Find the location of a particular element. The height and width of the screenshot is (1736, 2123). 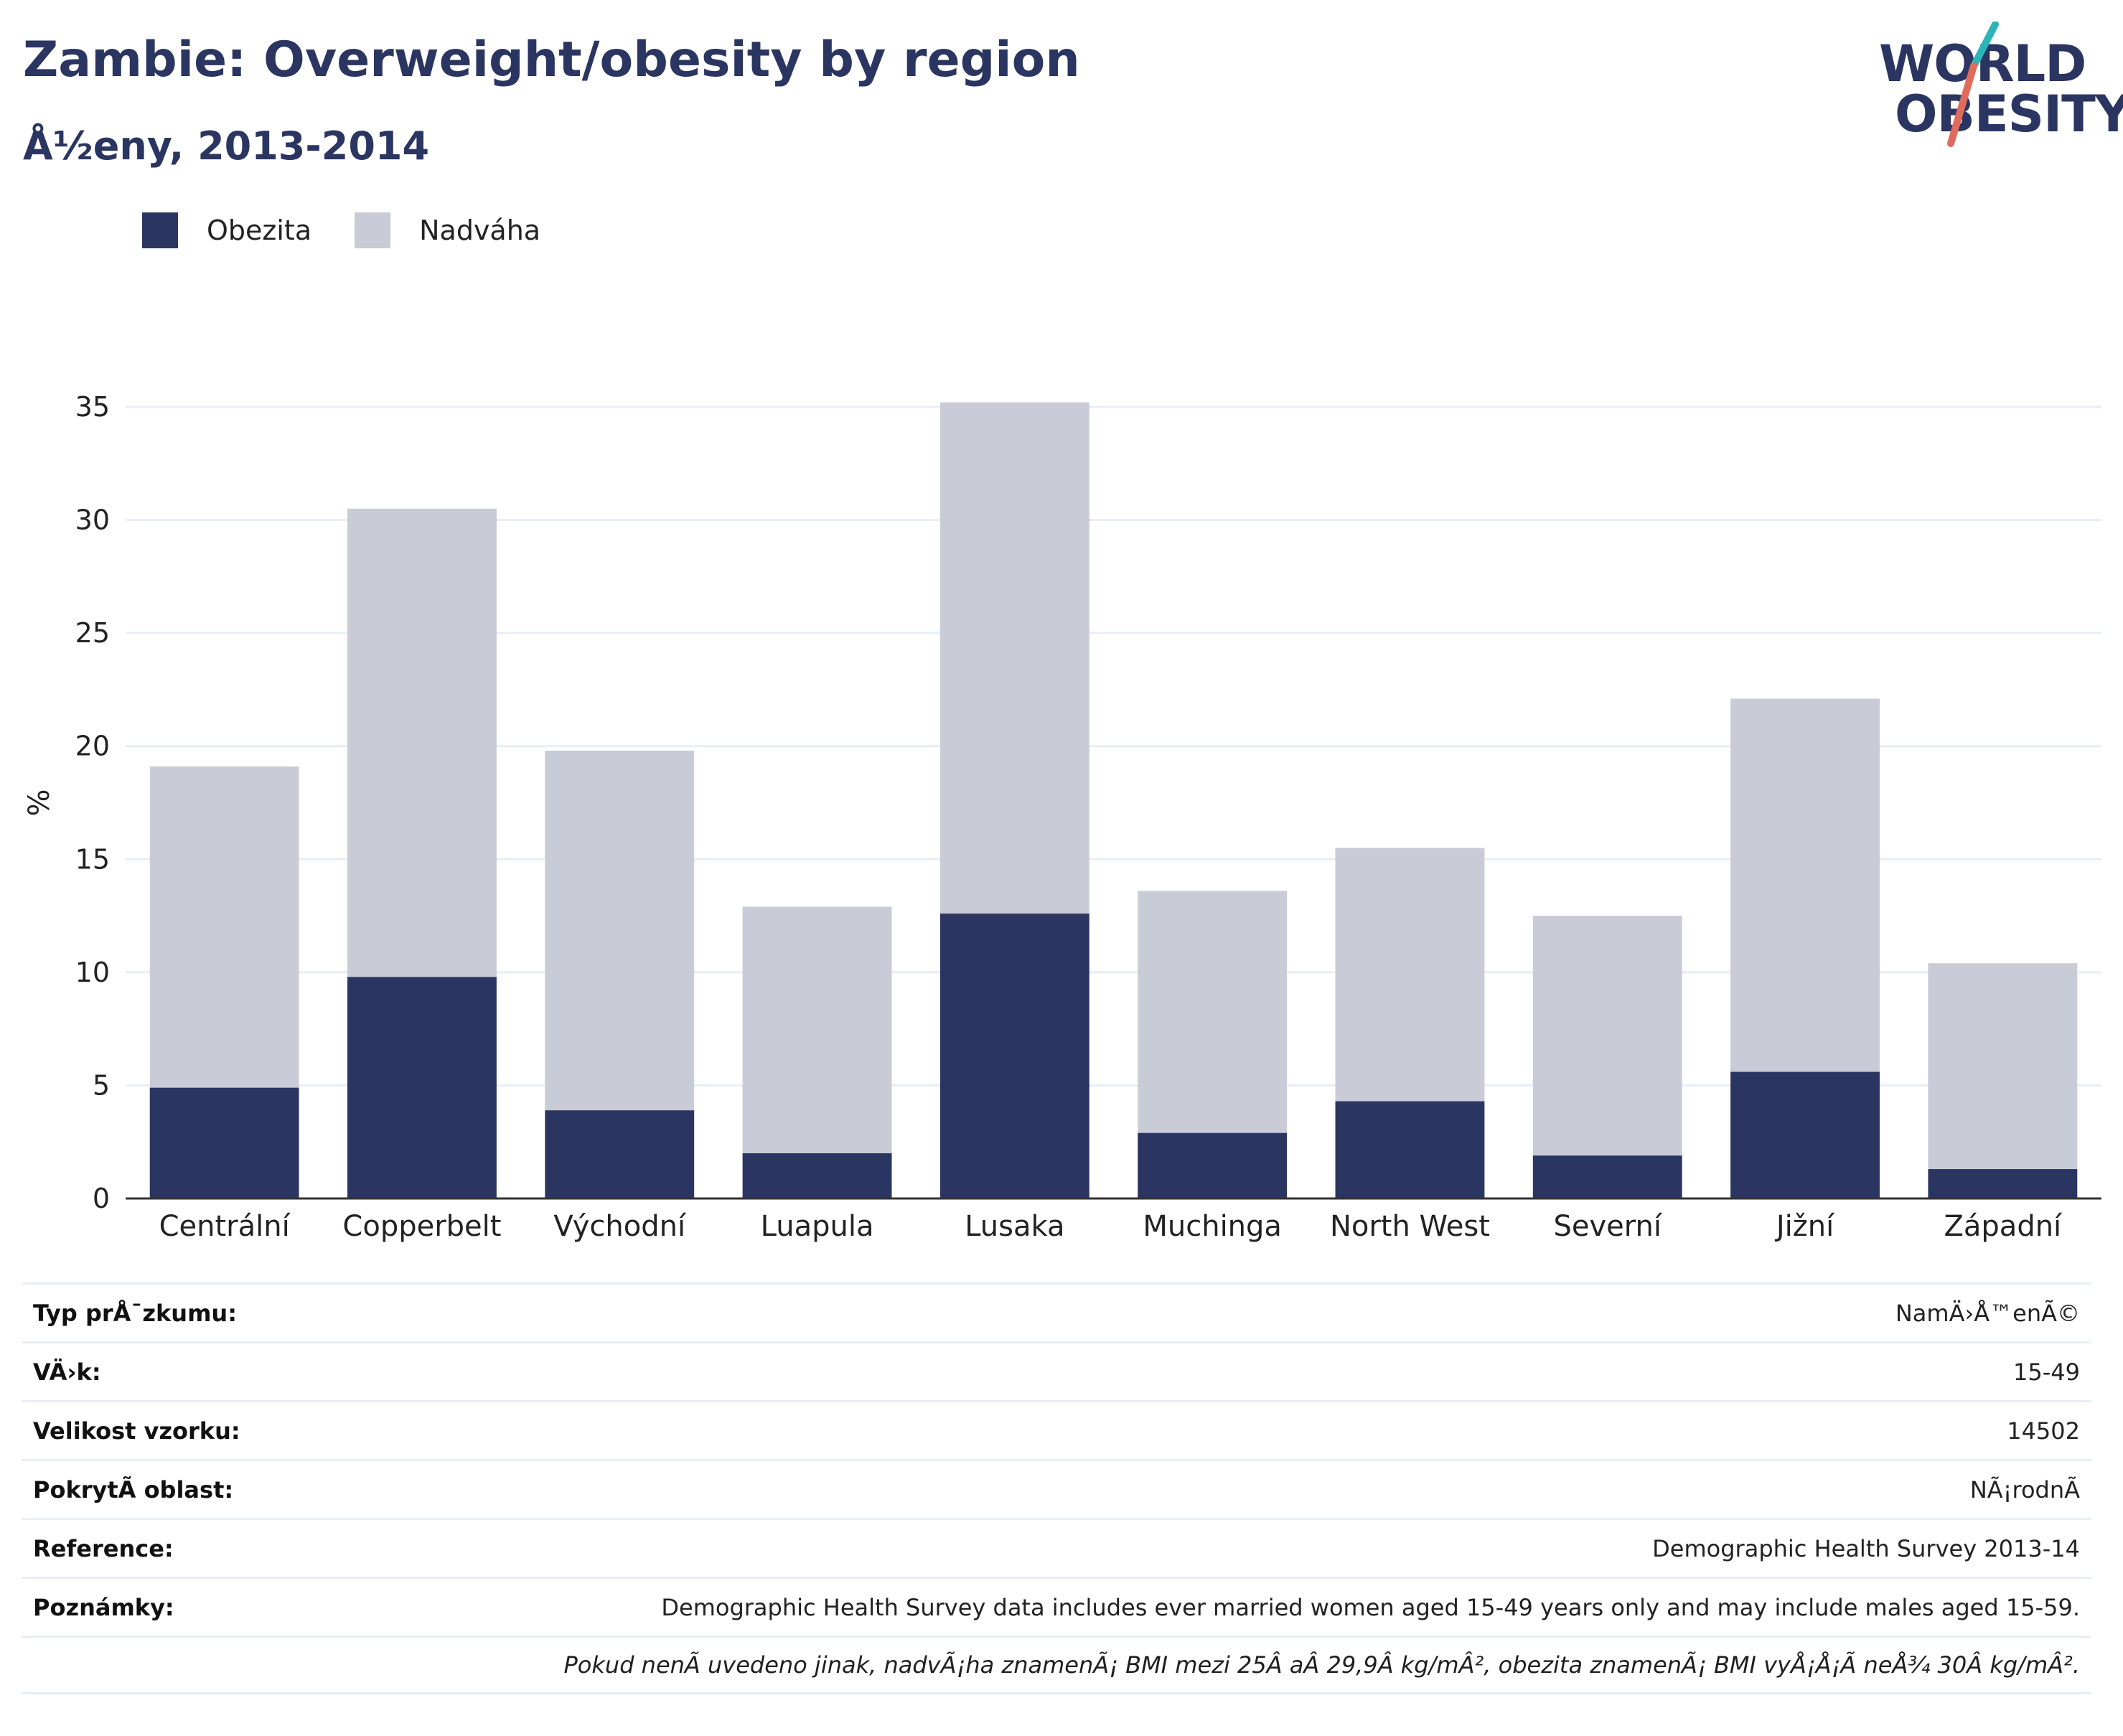

metadata-value: 14502 is located at coordinates (2043, 1431).